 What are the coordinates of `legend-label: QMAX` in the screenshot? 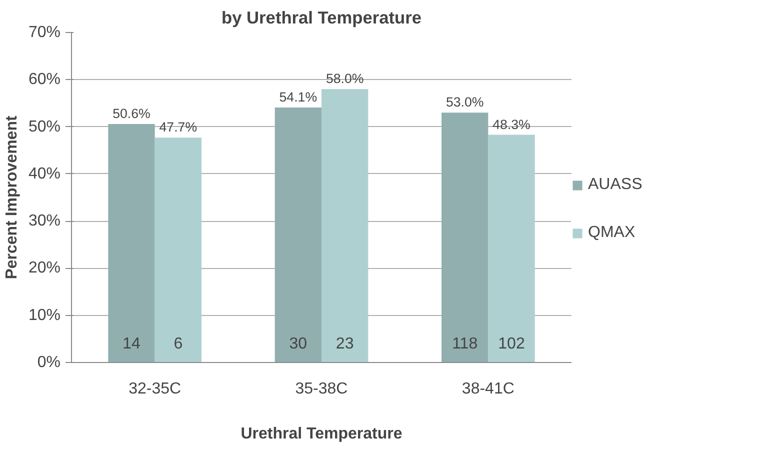 It's located at (612, 233).